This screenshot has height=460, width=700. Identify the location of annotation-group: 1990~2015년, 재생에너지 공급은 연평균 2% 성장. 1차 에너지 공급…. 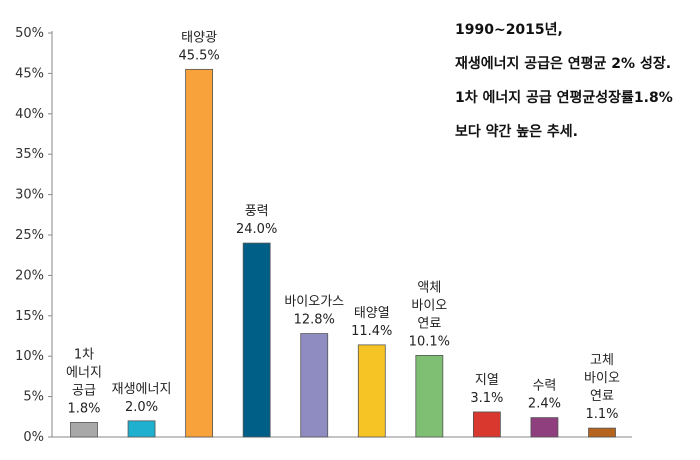
(564, 81).